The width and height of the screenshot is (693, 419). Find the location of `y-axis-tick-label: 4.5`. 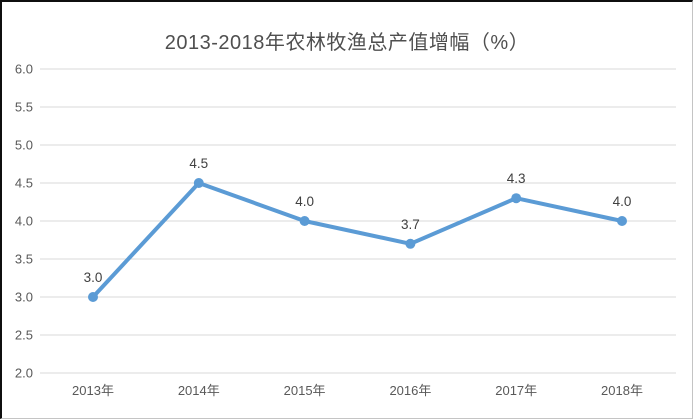

y-axis-tick-label: 4.5 is located at coordinates (24, 183).